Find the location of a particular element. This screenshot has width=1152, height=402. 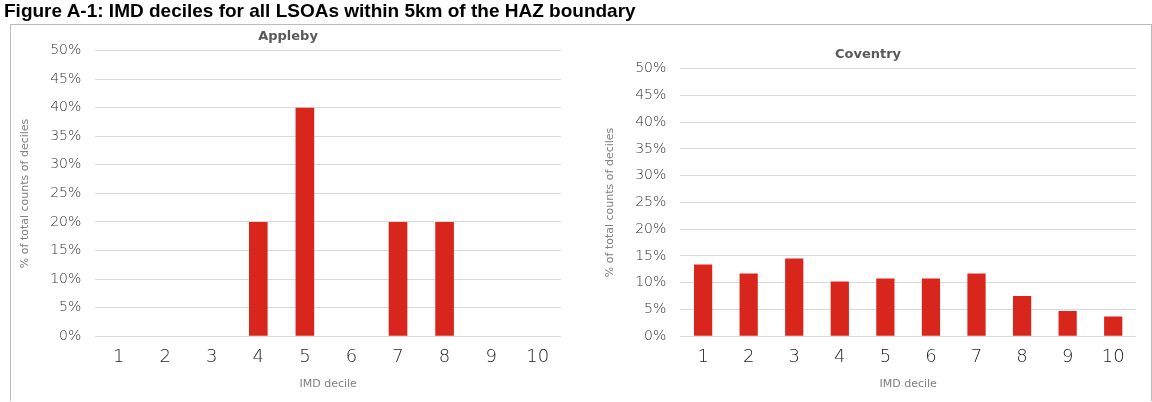

chart-title: Coventry is located at coordinates (868, 54).